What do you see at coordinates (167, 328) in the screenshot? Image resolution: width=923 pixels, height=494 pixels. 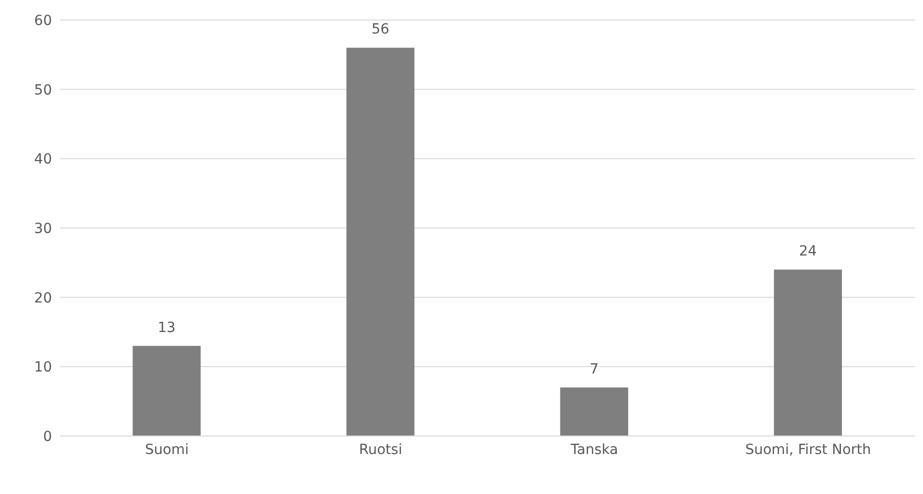 I see `data-label: 13` at bounding box center [167, 328].